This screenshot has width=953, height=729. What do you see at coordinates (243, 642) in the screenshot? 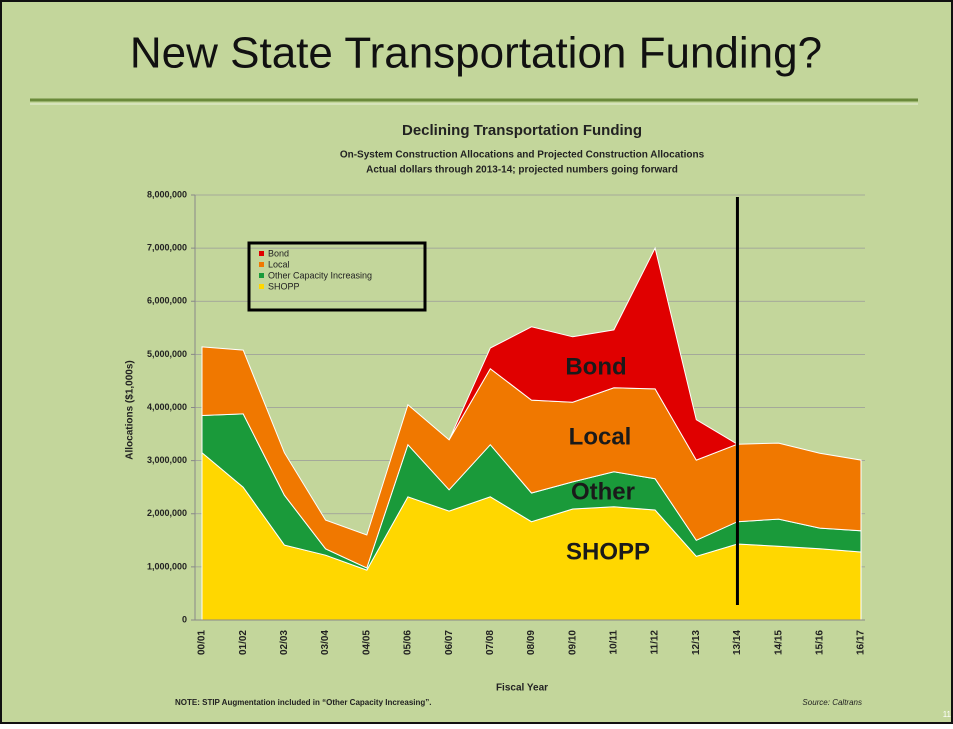
I see `x-tick-label: 01/02` at bounding box center [243, 642].